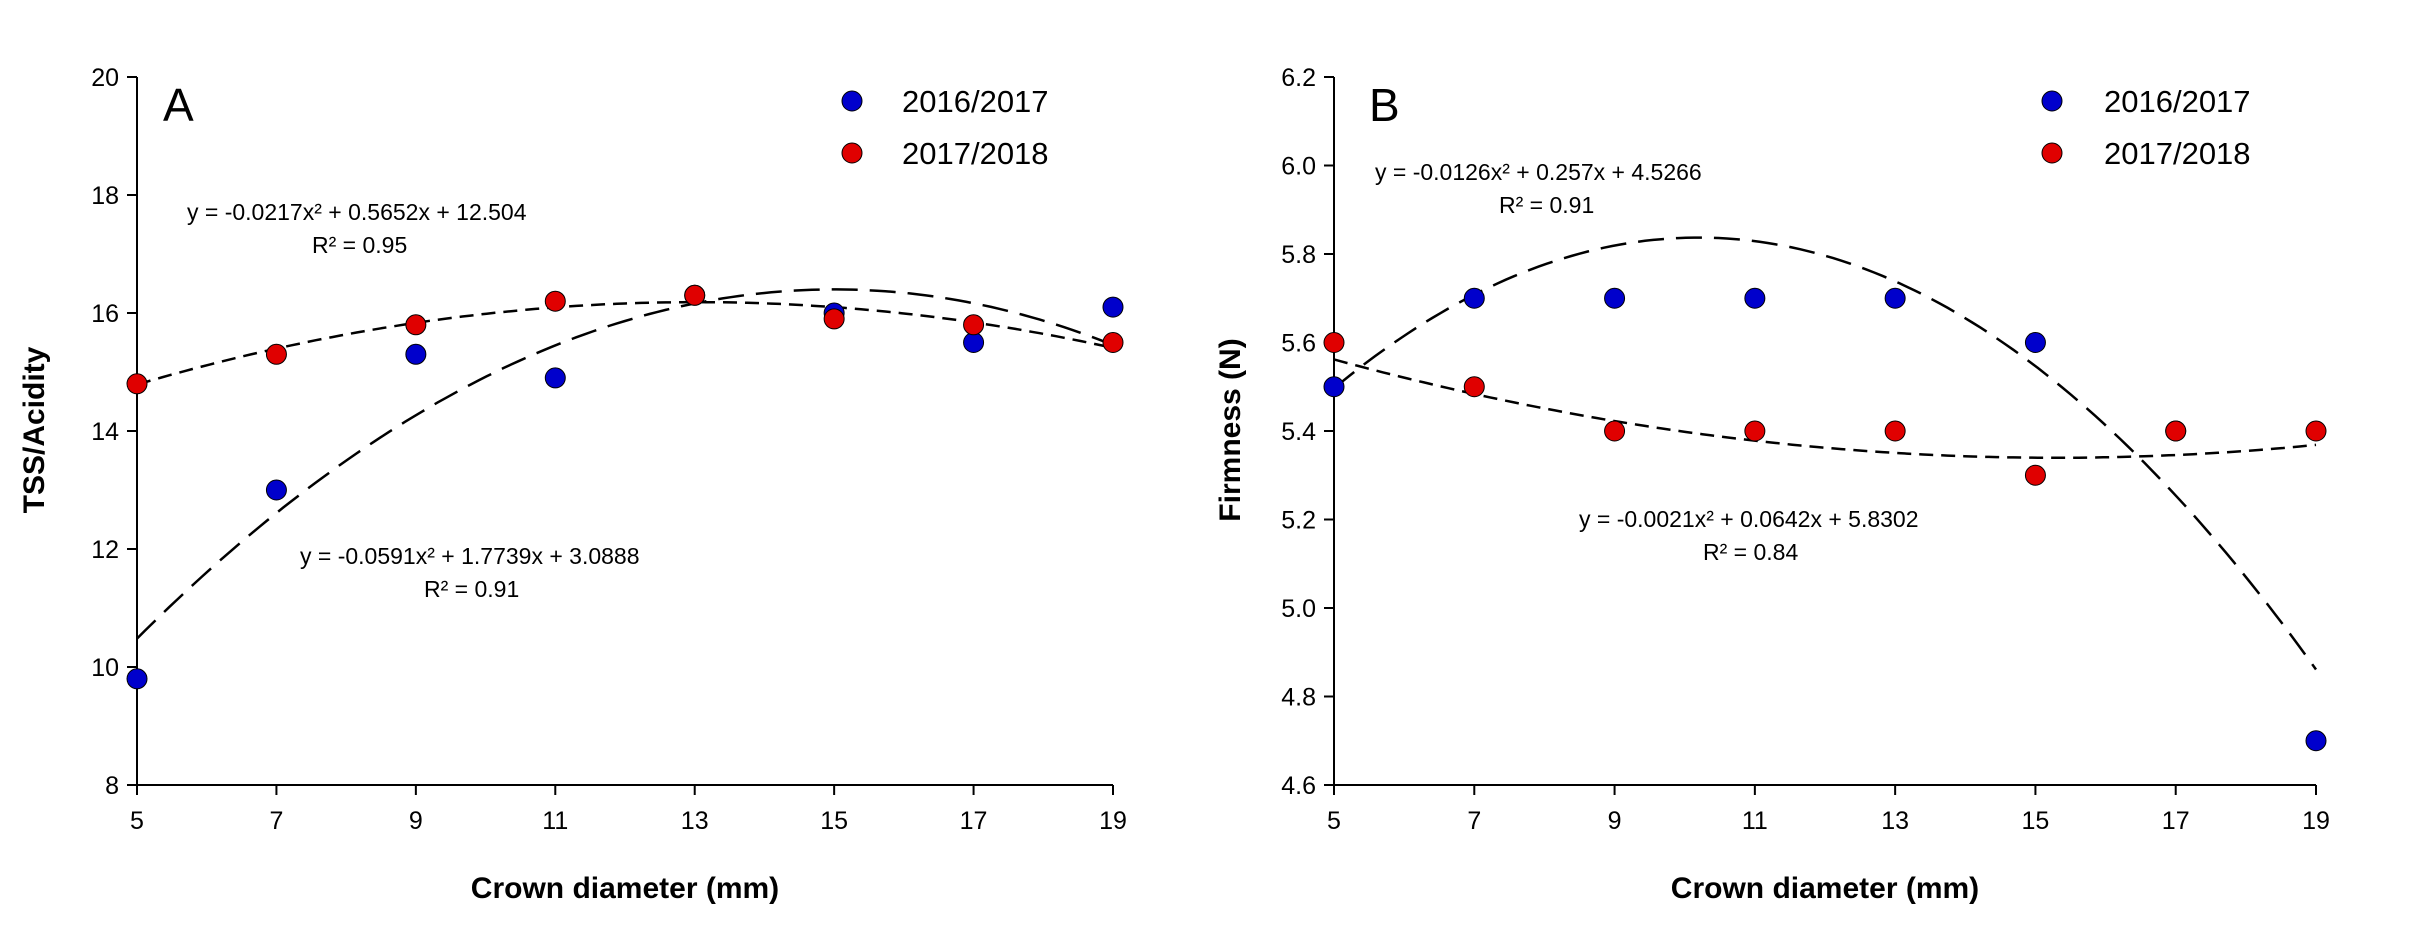  Describe the element at coordinates (1298, 167) in the screenshot. I see `y-tick-label: 6.0` at that location.